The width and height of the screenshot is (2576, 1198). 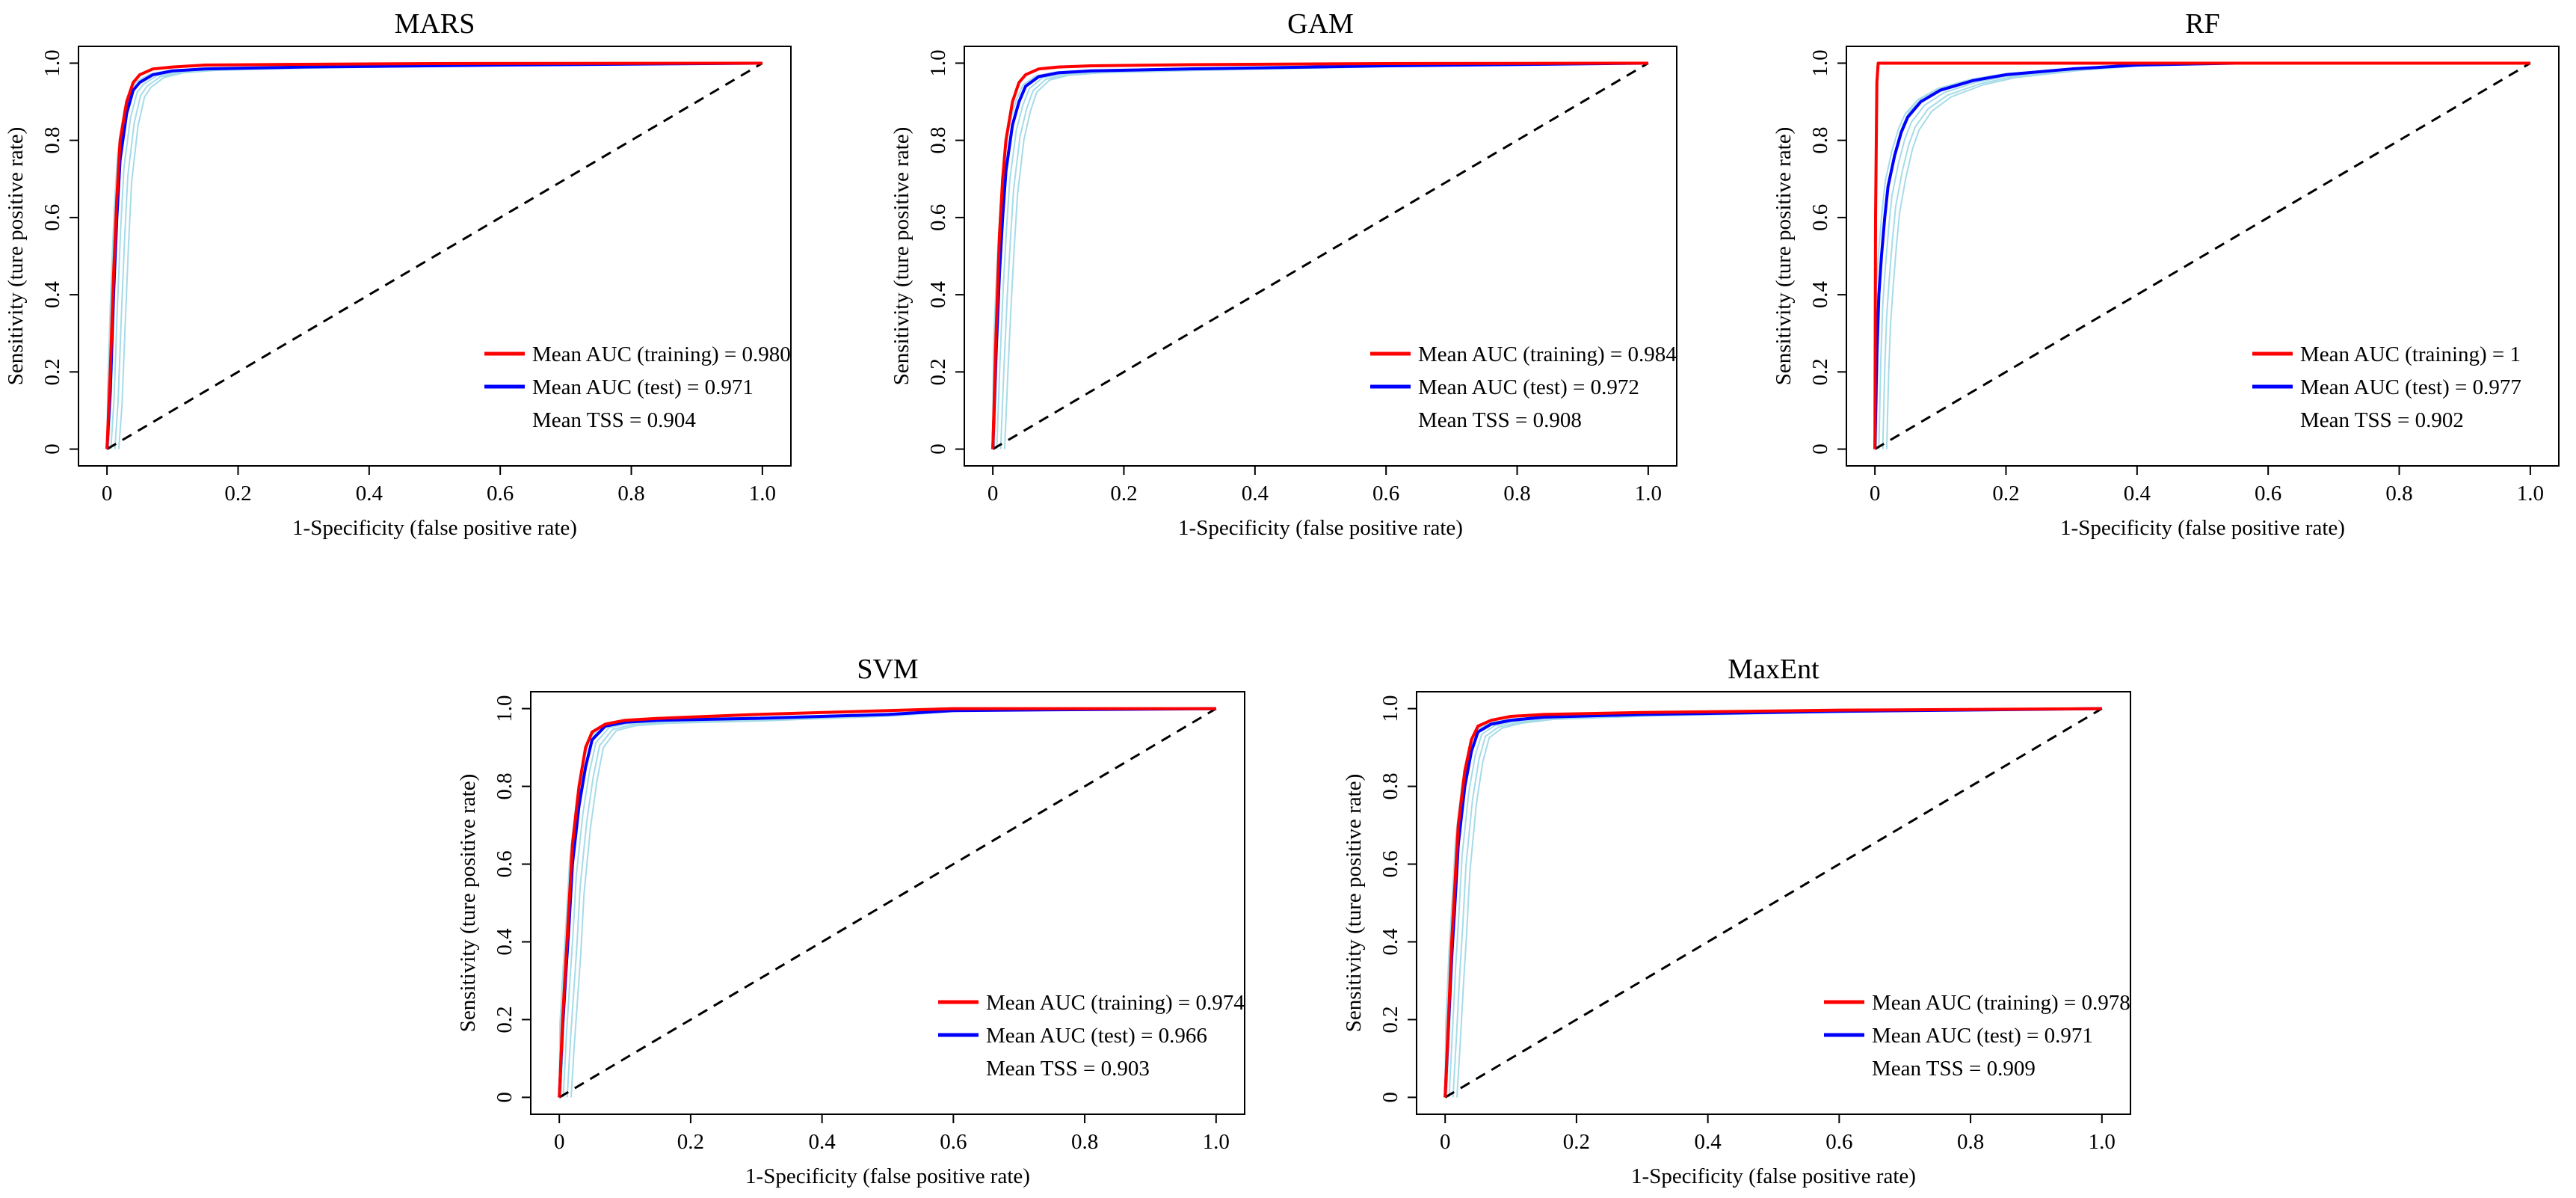 I want to click on roc-curve-test, so click(x=1319, y=255).